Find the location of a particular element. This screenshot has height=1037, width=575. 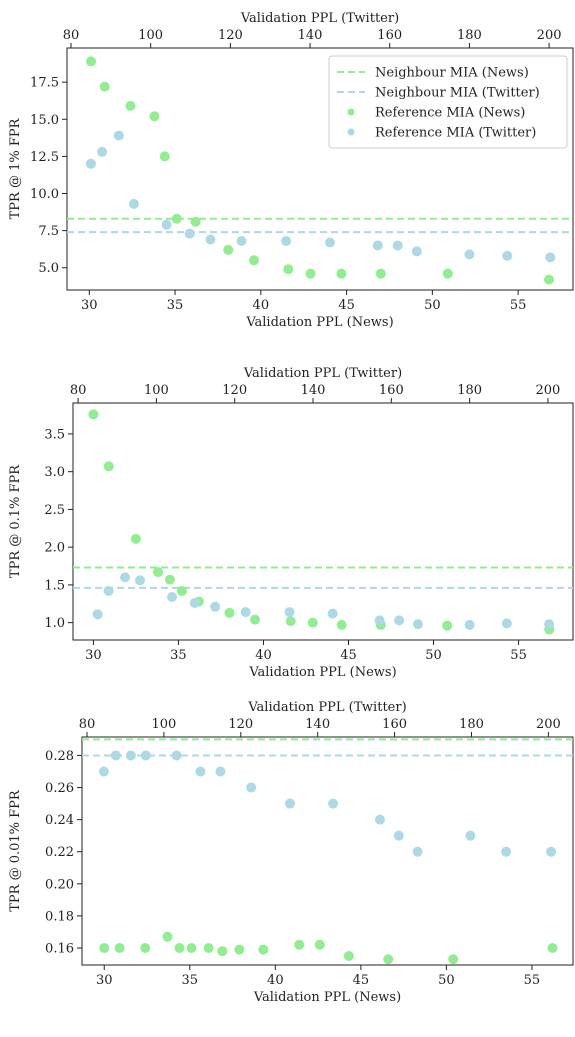

y-tick-label: 2.5 is located at coordinates (54, 510).